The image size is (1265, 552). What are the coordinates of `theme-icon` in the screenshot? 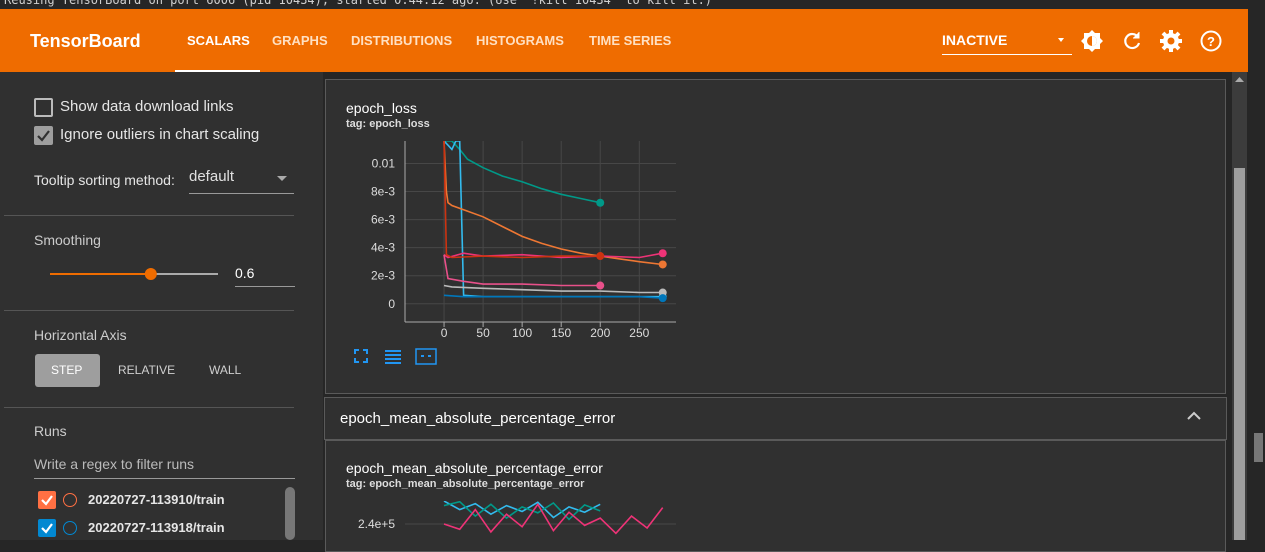 It's located at (1092, 41).